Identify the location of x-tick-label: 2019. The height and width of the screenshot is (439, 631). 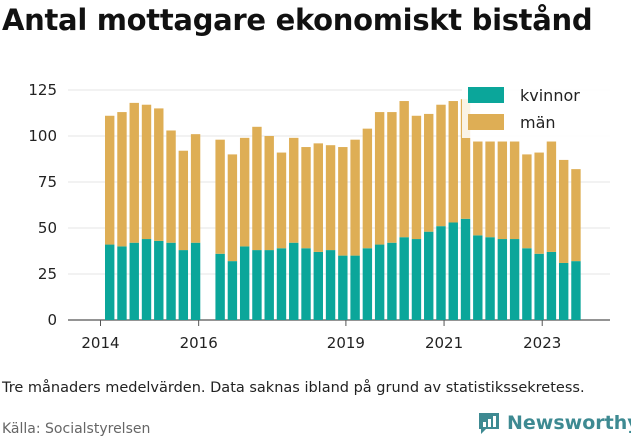
(346, 343).